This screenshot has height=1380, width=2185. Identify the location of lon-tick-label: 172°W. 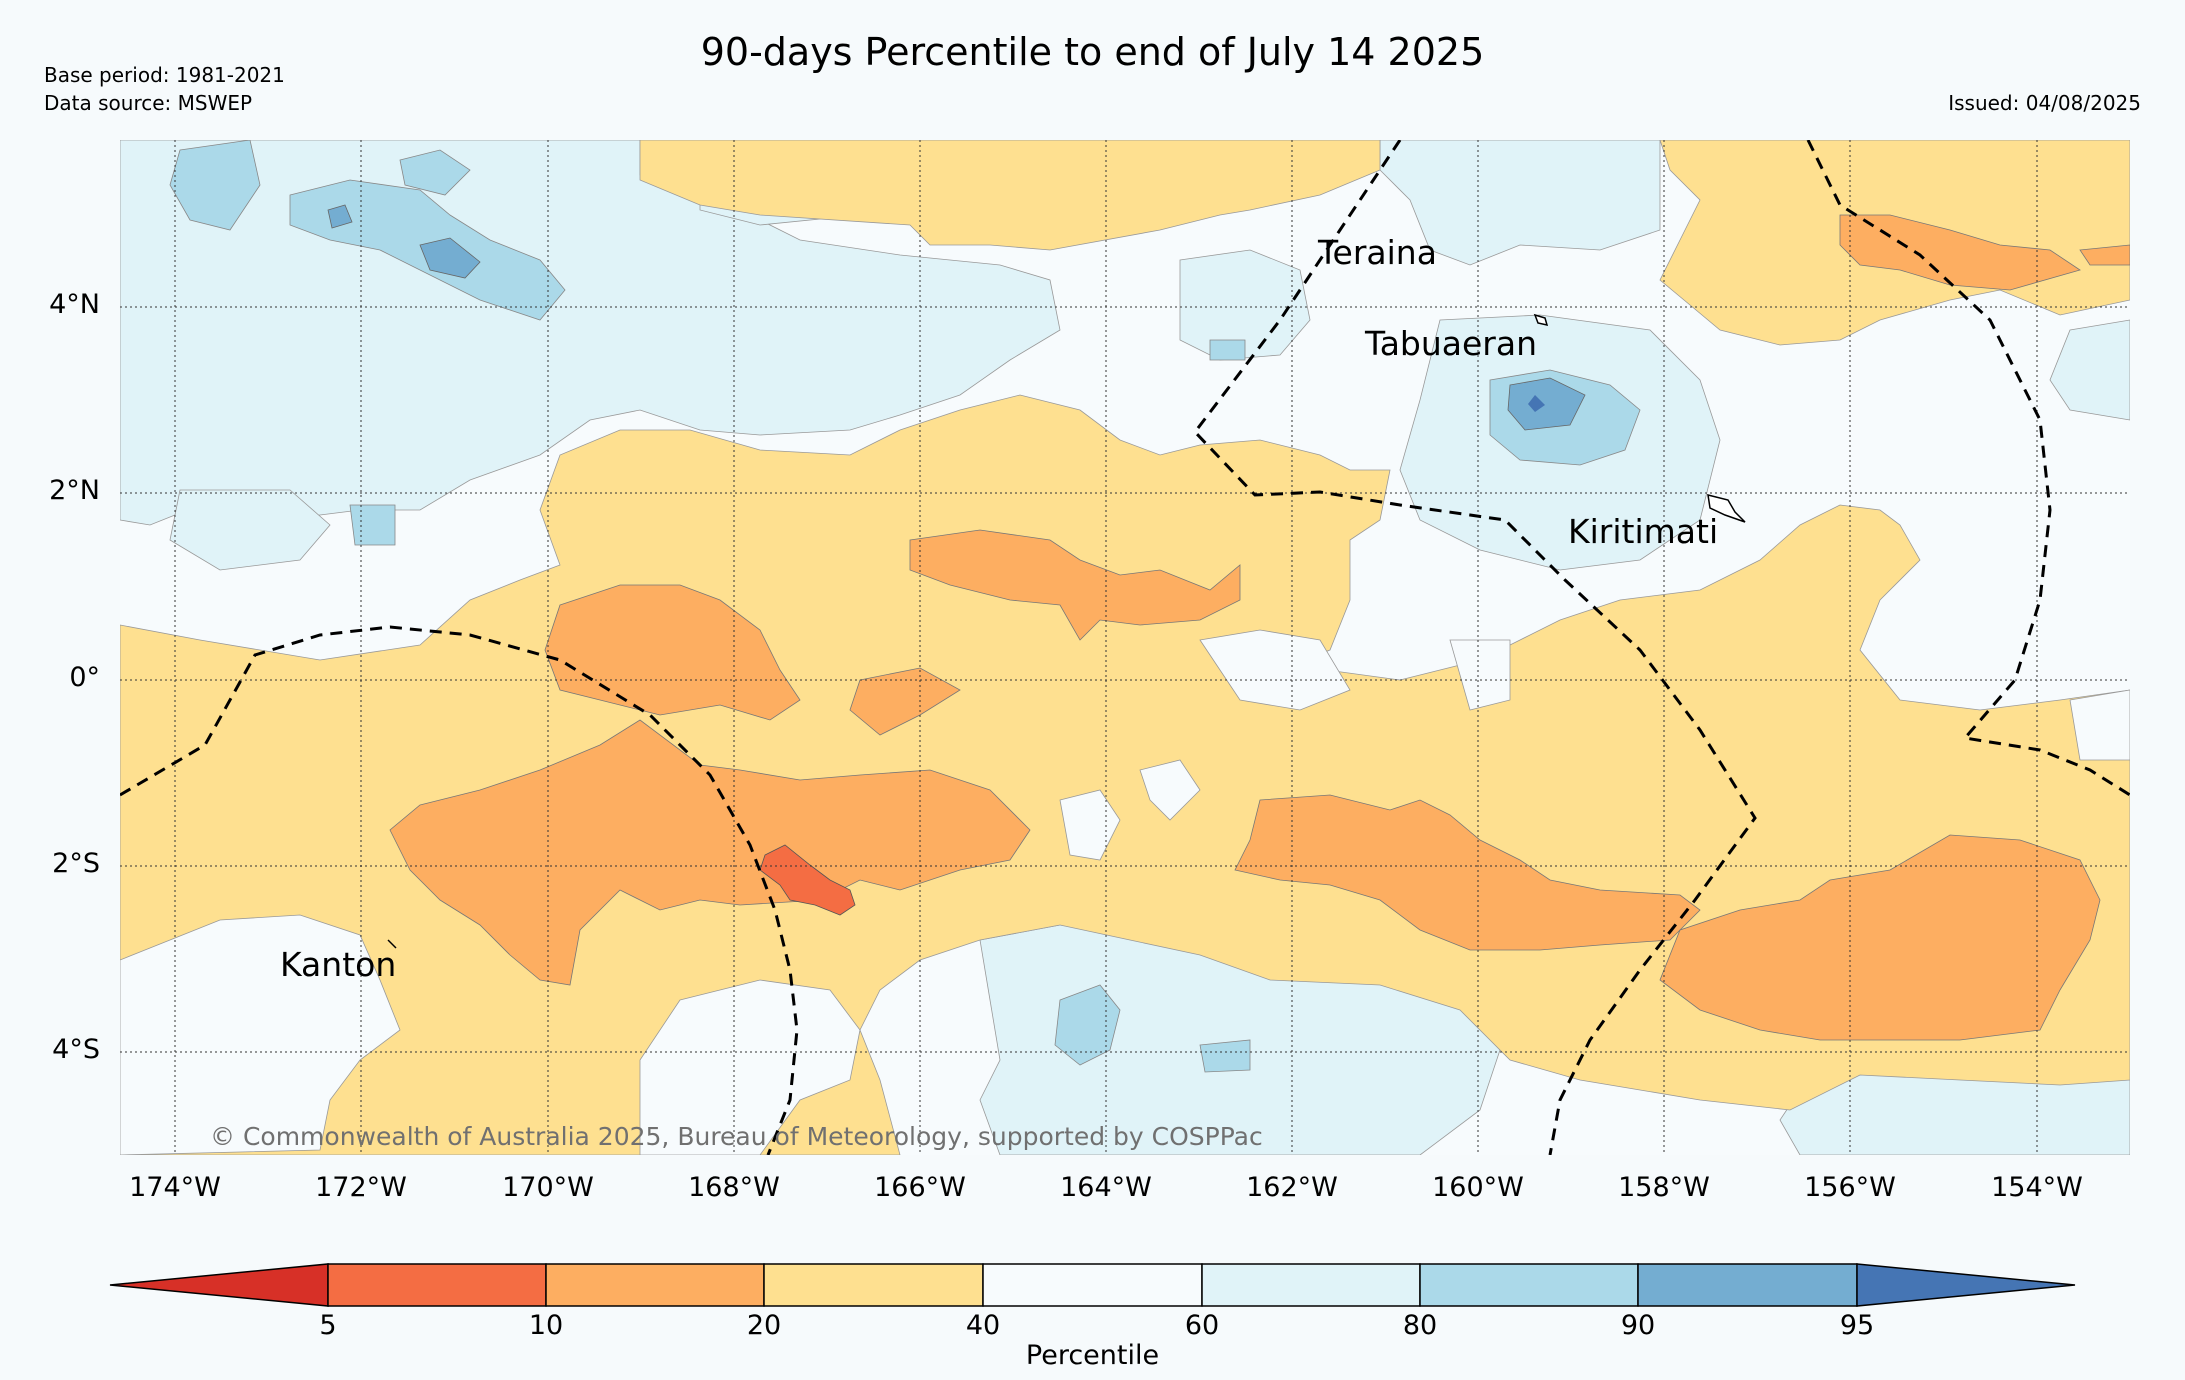
(361, 1187).